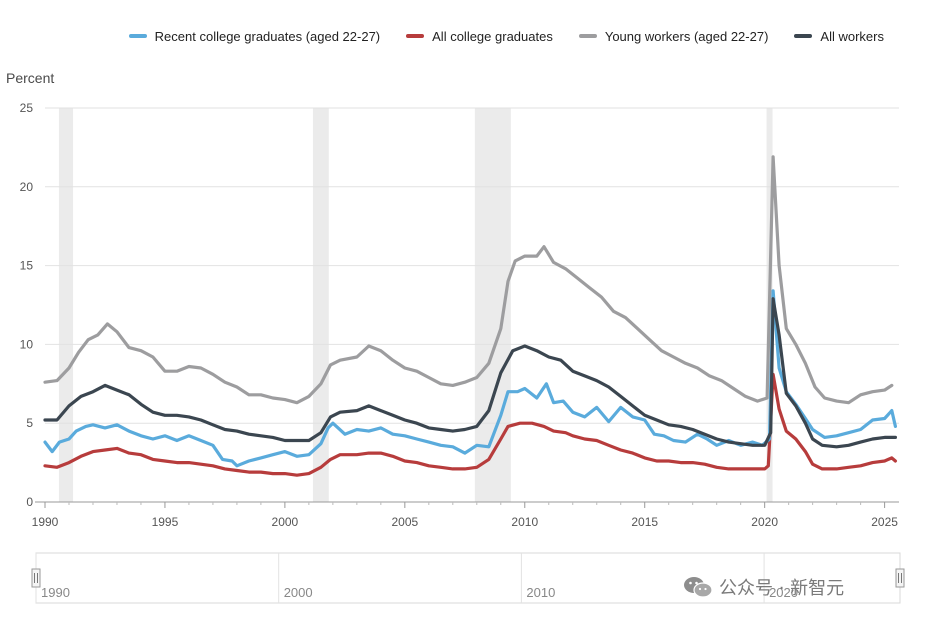  I want to click on legend-label: Young workers (aged 22-27), so click(686, 36).